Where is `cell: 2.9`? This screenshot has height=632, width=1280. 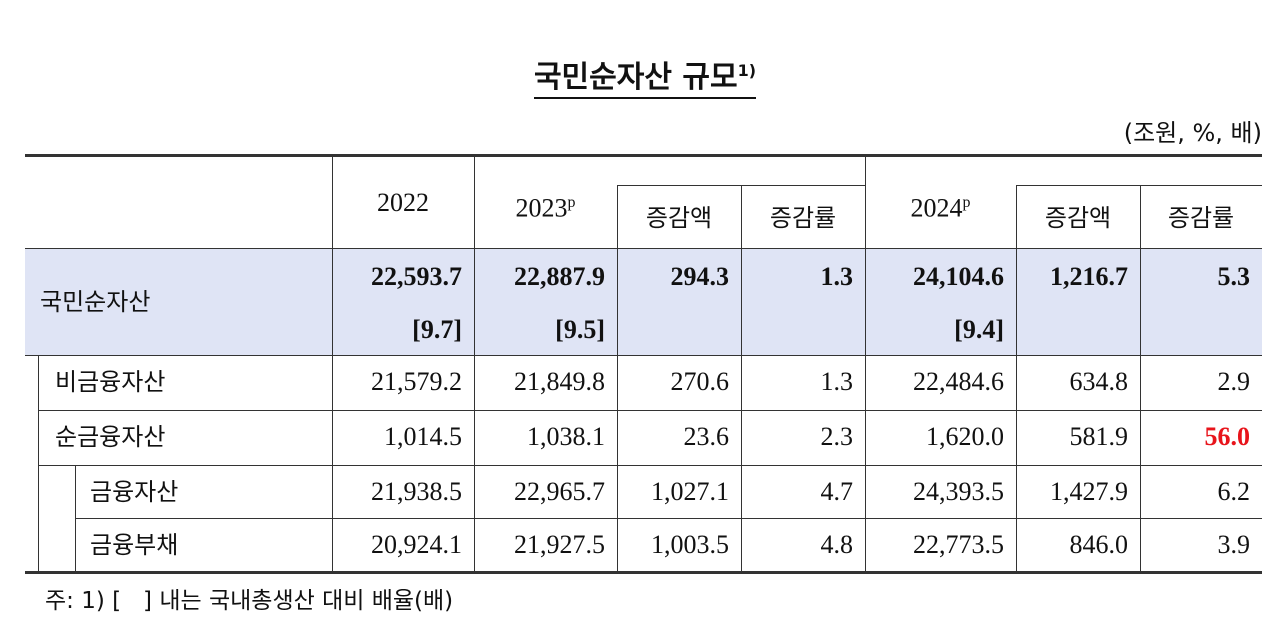 cell: 2.9 is located at coordinates (1234, 381).